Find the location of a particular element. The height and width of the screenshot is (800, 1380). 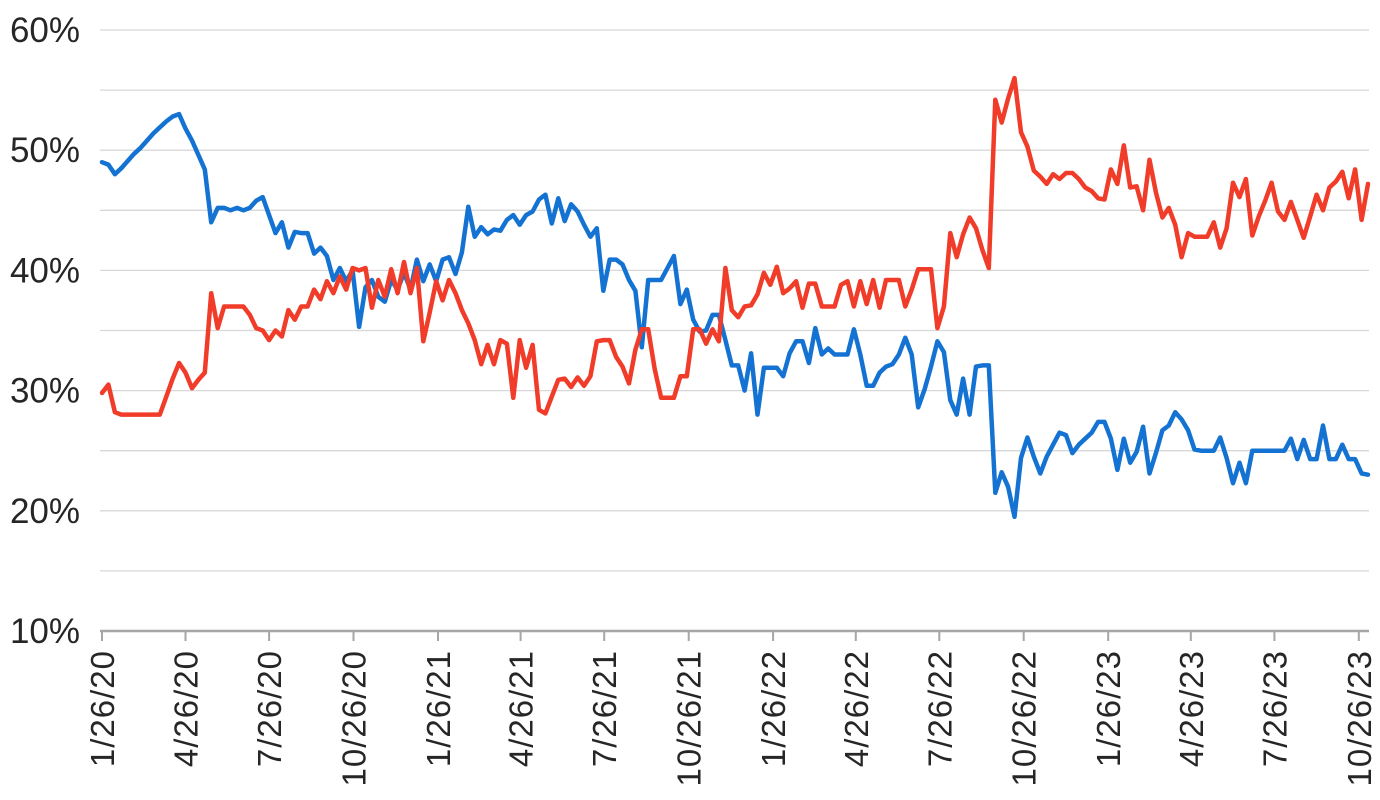

y-axis-labels: 10% 20% 30% 40% 50% 60% is located at coordinates (45, 331).